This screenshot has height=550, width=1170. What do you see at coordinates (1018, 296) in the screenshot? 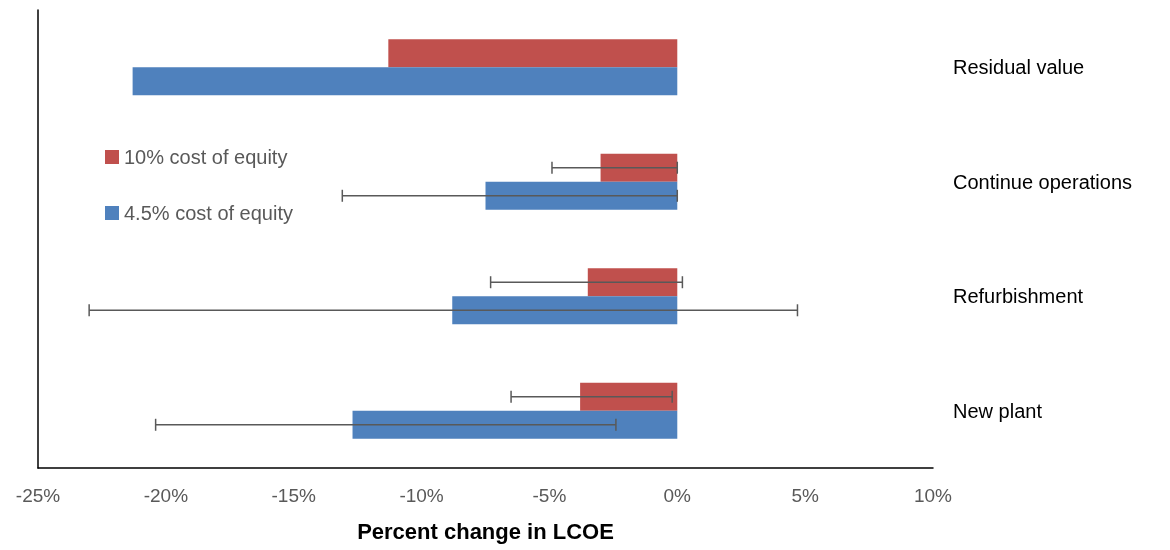
I see `y-tick-label: Refurbishment` at bounding box center [1018, 296].